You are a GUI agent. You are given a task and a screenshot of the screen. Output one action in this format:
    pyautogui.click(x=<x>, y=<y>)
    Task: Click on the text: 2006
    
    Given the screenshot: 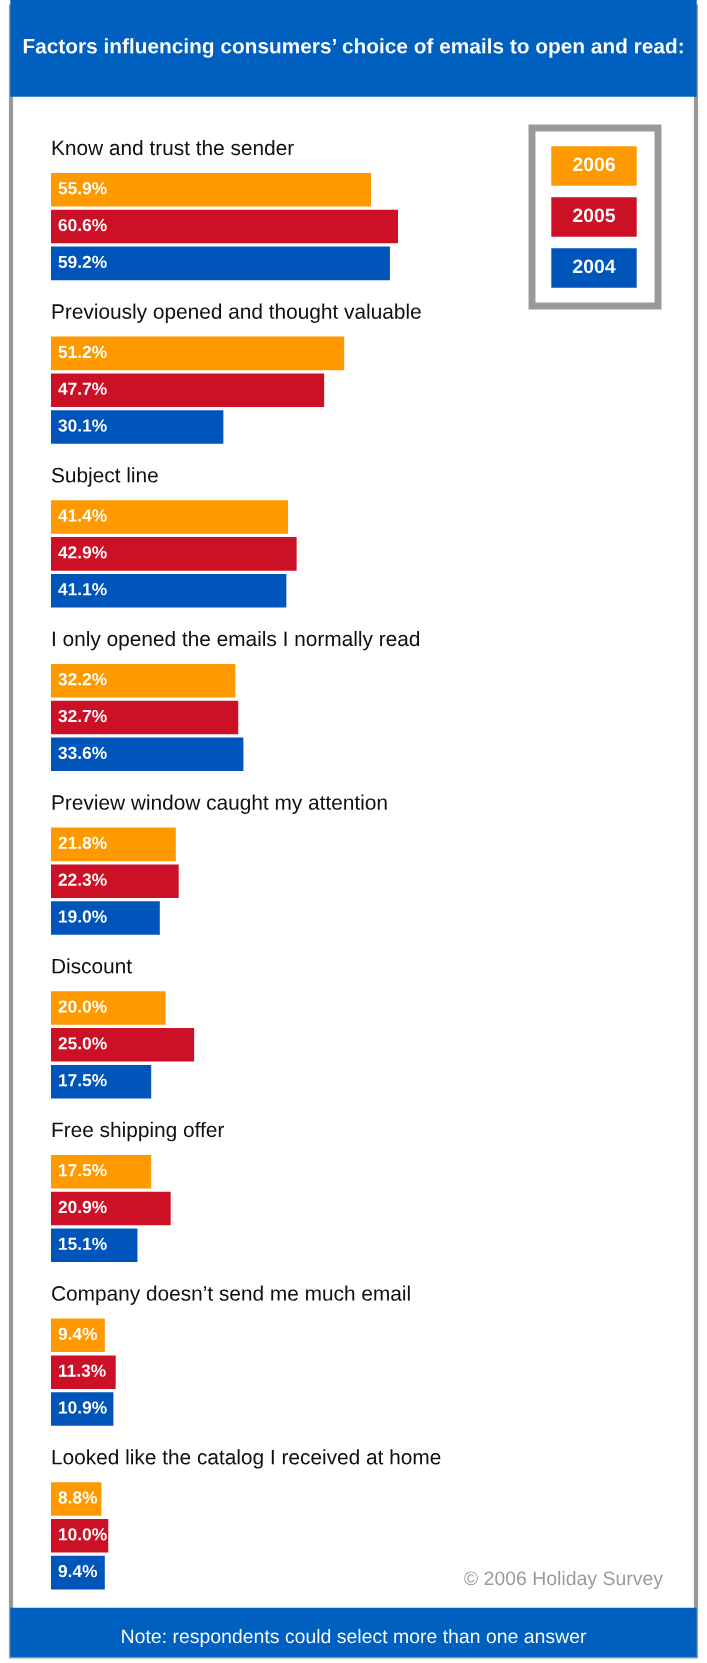 What is the action you would take?
    pyautogui.click(x=594, y=164)
    